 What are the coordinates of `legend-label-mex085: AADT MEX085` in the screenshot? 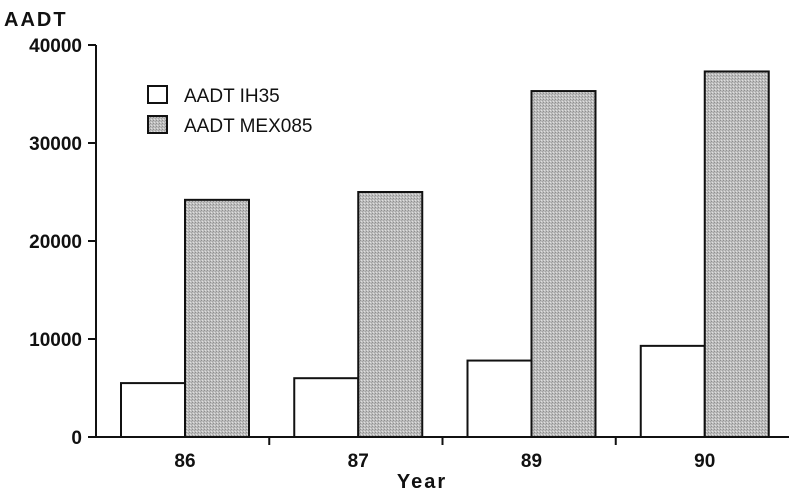 It's located at (248, 126).